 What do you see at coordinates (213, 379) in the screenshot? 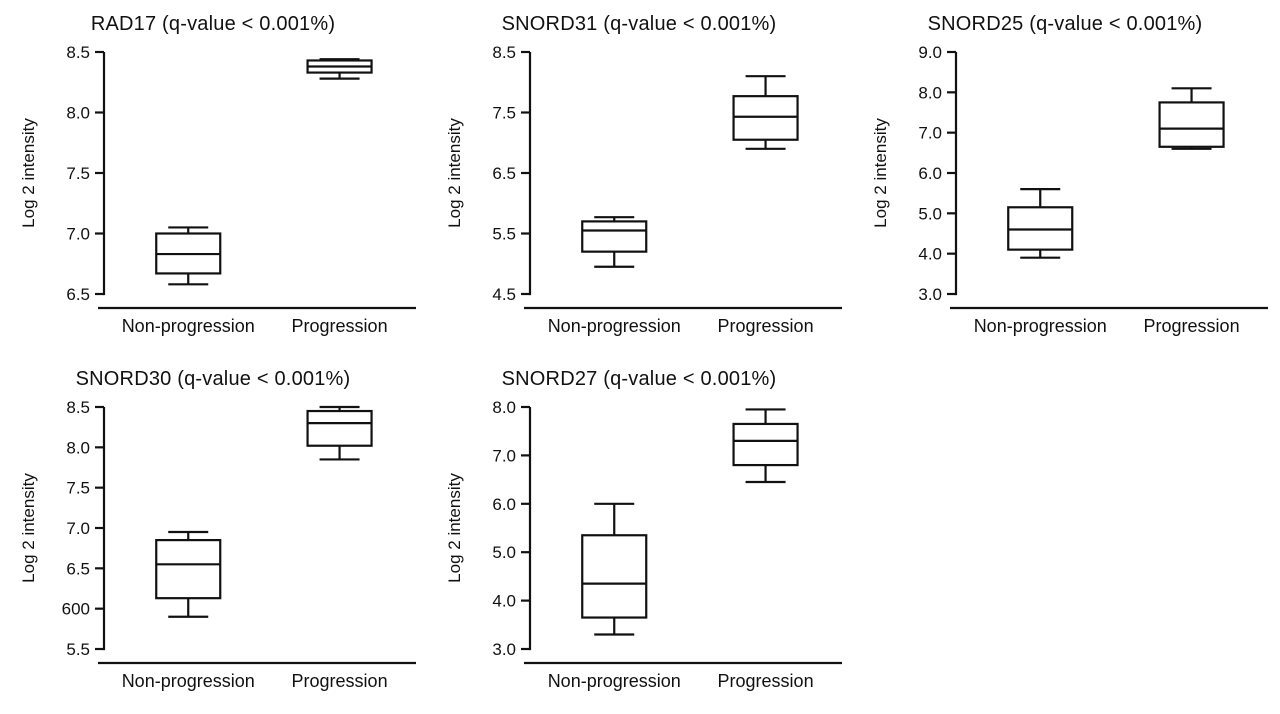
I see `plot-title: SNORD30 (q-value < 0.001%)` at bounding box center [213, 379].